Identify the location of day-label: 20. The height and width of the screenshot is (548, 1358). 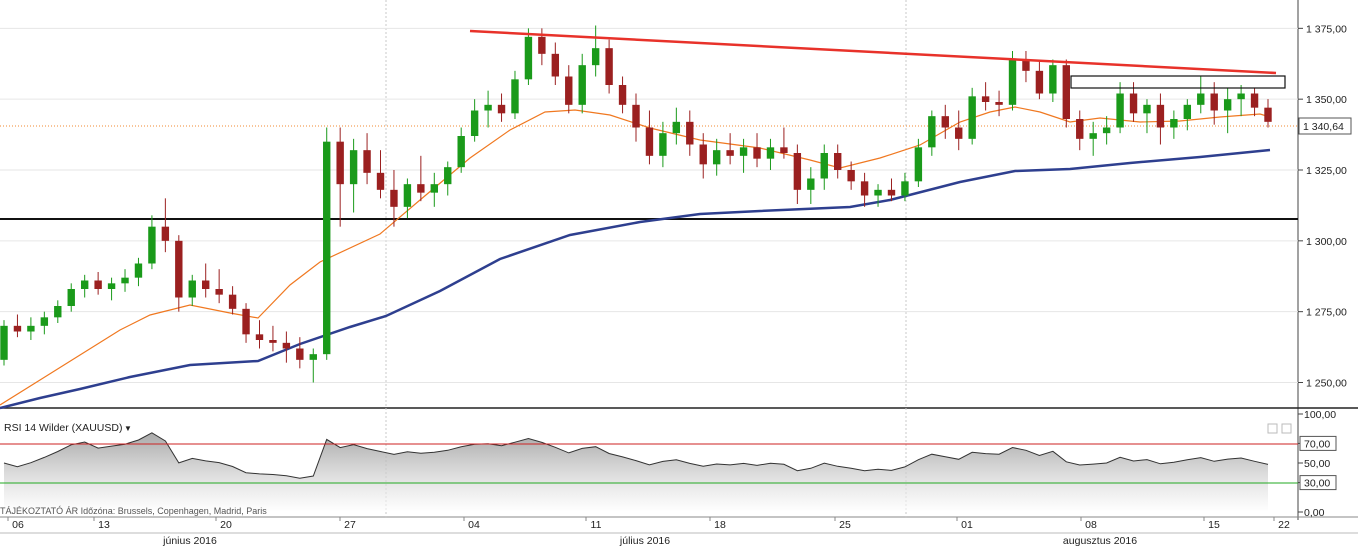
(226, 525).